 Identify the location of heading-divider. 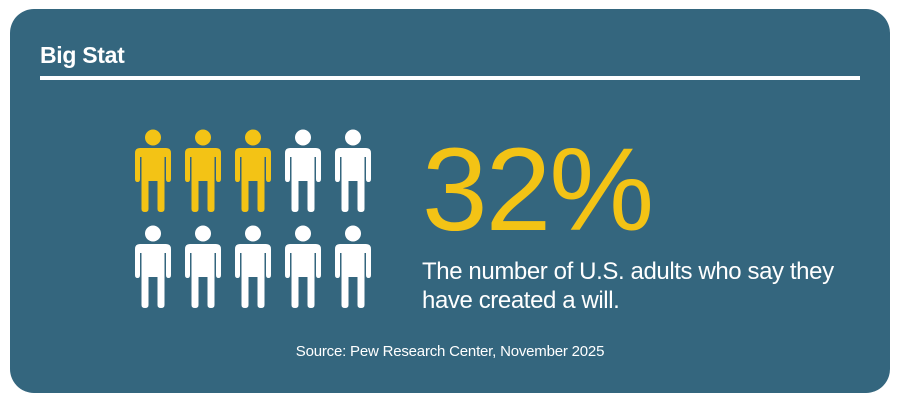
(450, 78).